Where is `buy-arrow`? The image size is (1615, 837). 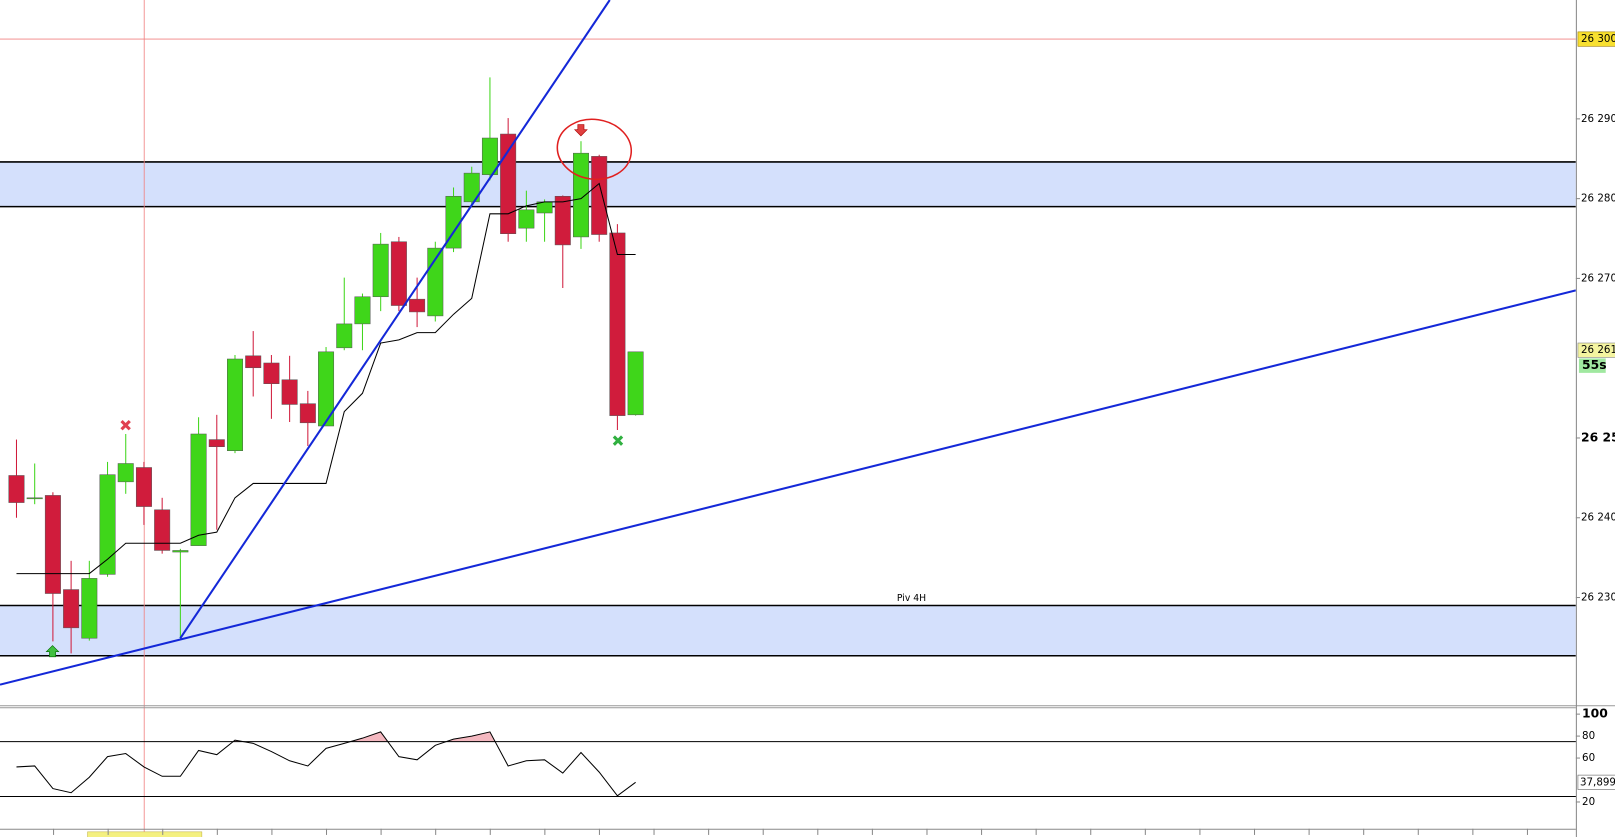 buy-arrow is located at coordinates (52, 651).